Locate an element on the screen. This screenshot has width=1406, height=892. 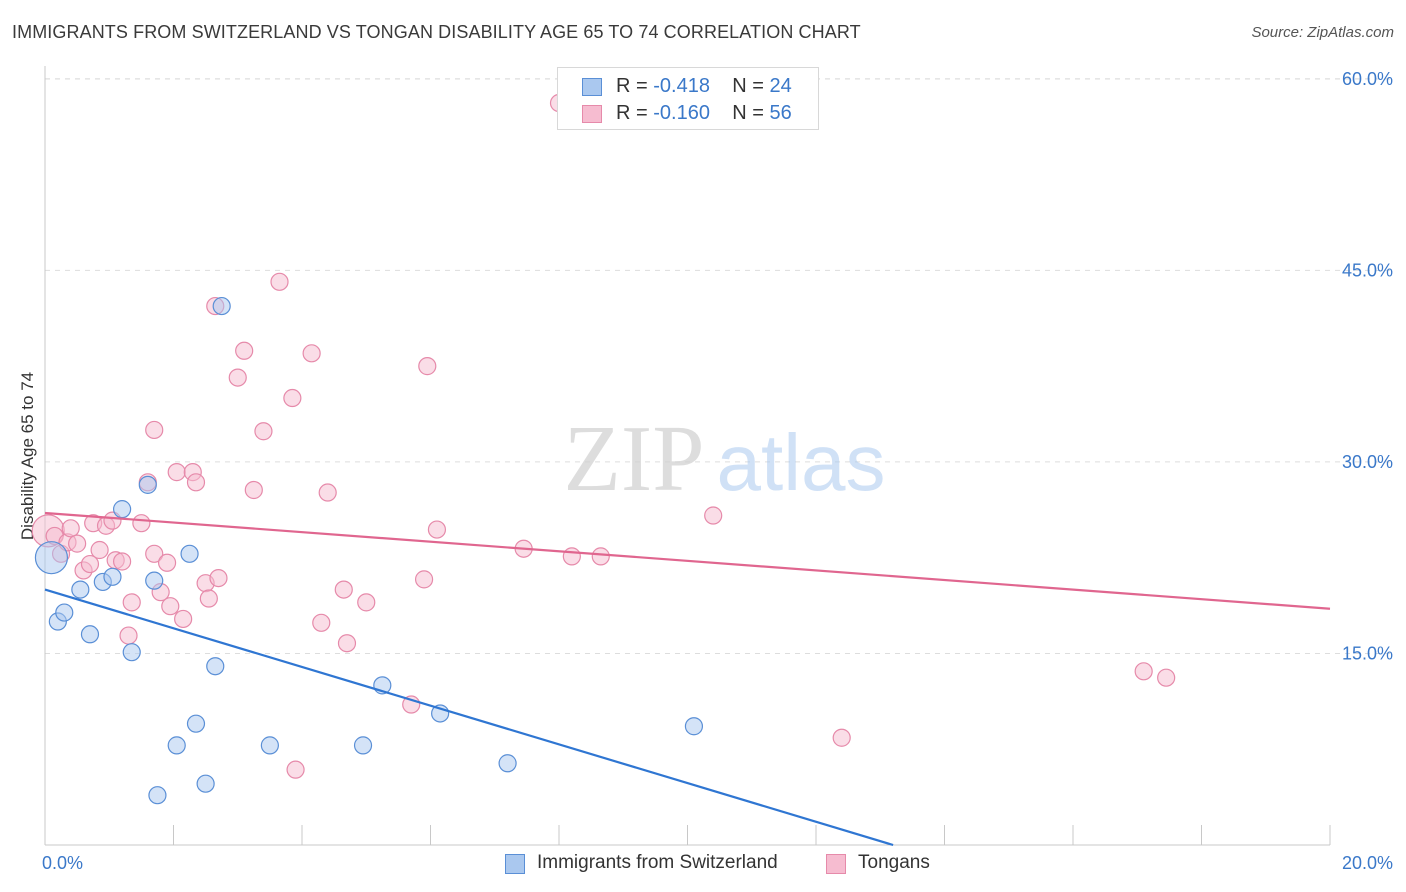
source-label: Source: ZipAtlas.com is located at coordinates (1322, 32).